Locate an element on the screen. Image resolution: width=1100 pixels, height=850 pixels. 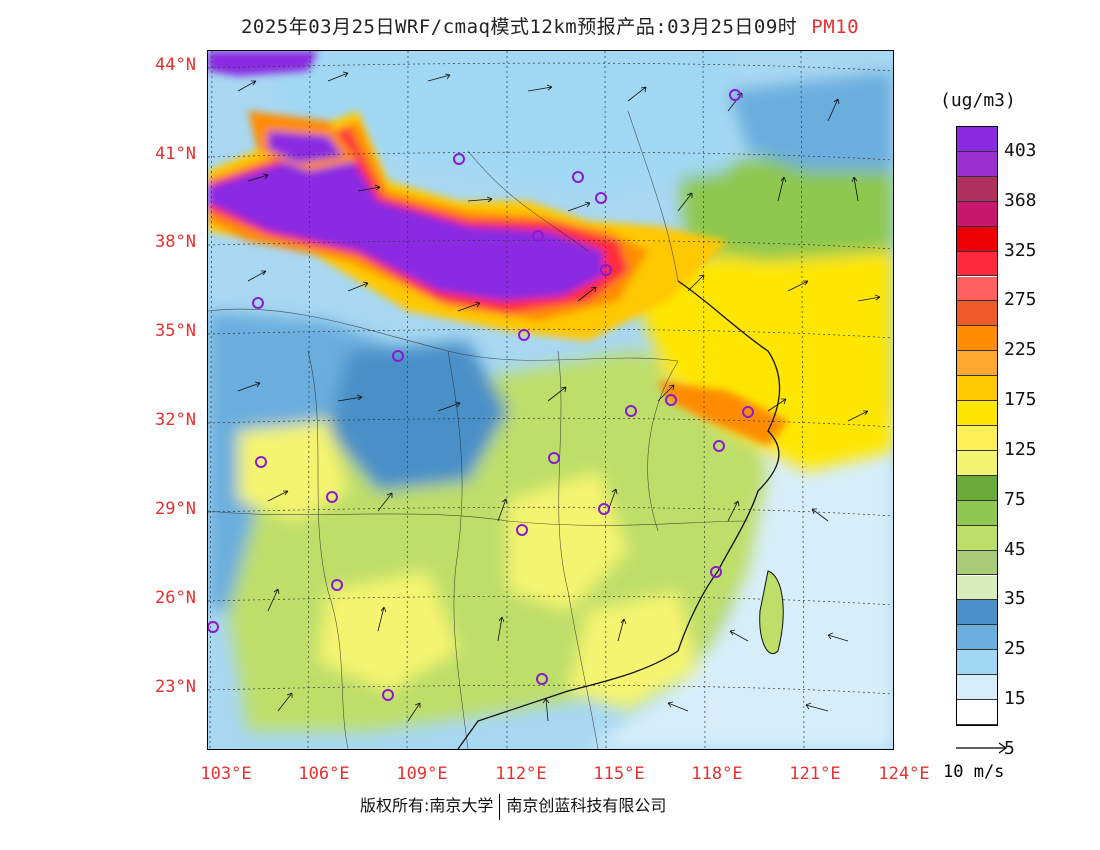
lon-label: 124°E is located at coordinates (904, 774).